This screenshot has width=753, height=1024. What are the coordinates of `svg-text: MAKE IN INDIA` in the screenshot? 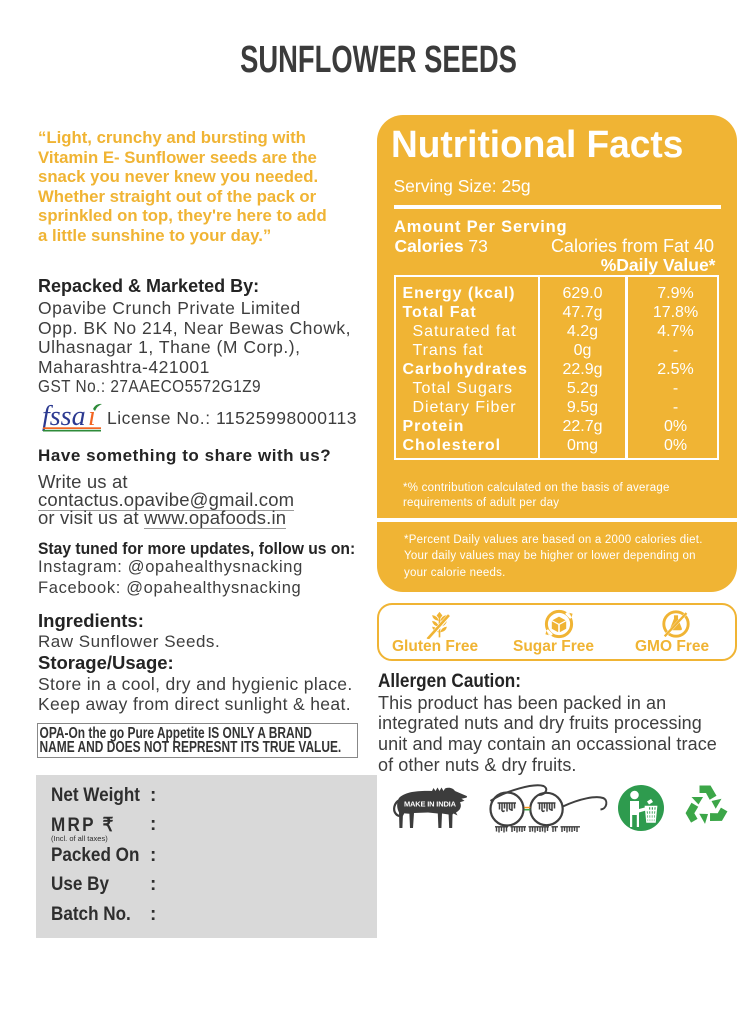 It's located at (430, 804).